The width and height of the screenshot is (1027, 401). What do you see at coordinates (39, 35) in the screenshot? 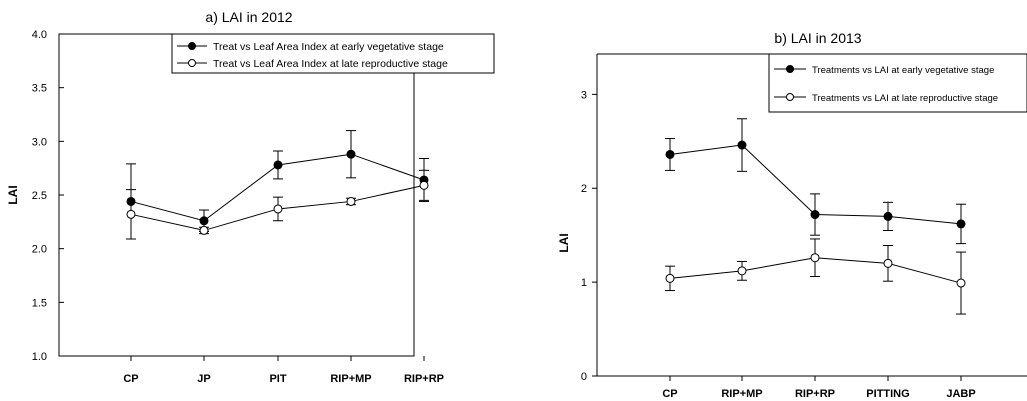
I see `chart-a-ytick-label: 4.0` at bounding box center [39, 35].